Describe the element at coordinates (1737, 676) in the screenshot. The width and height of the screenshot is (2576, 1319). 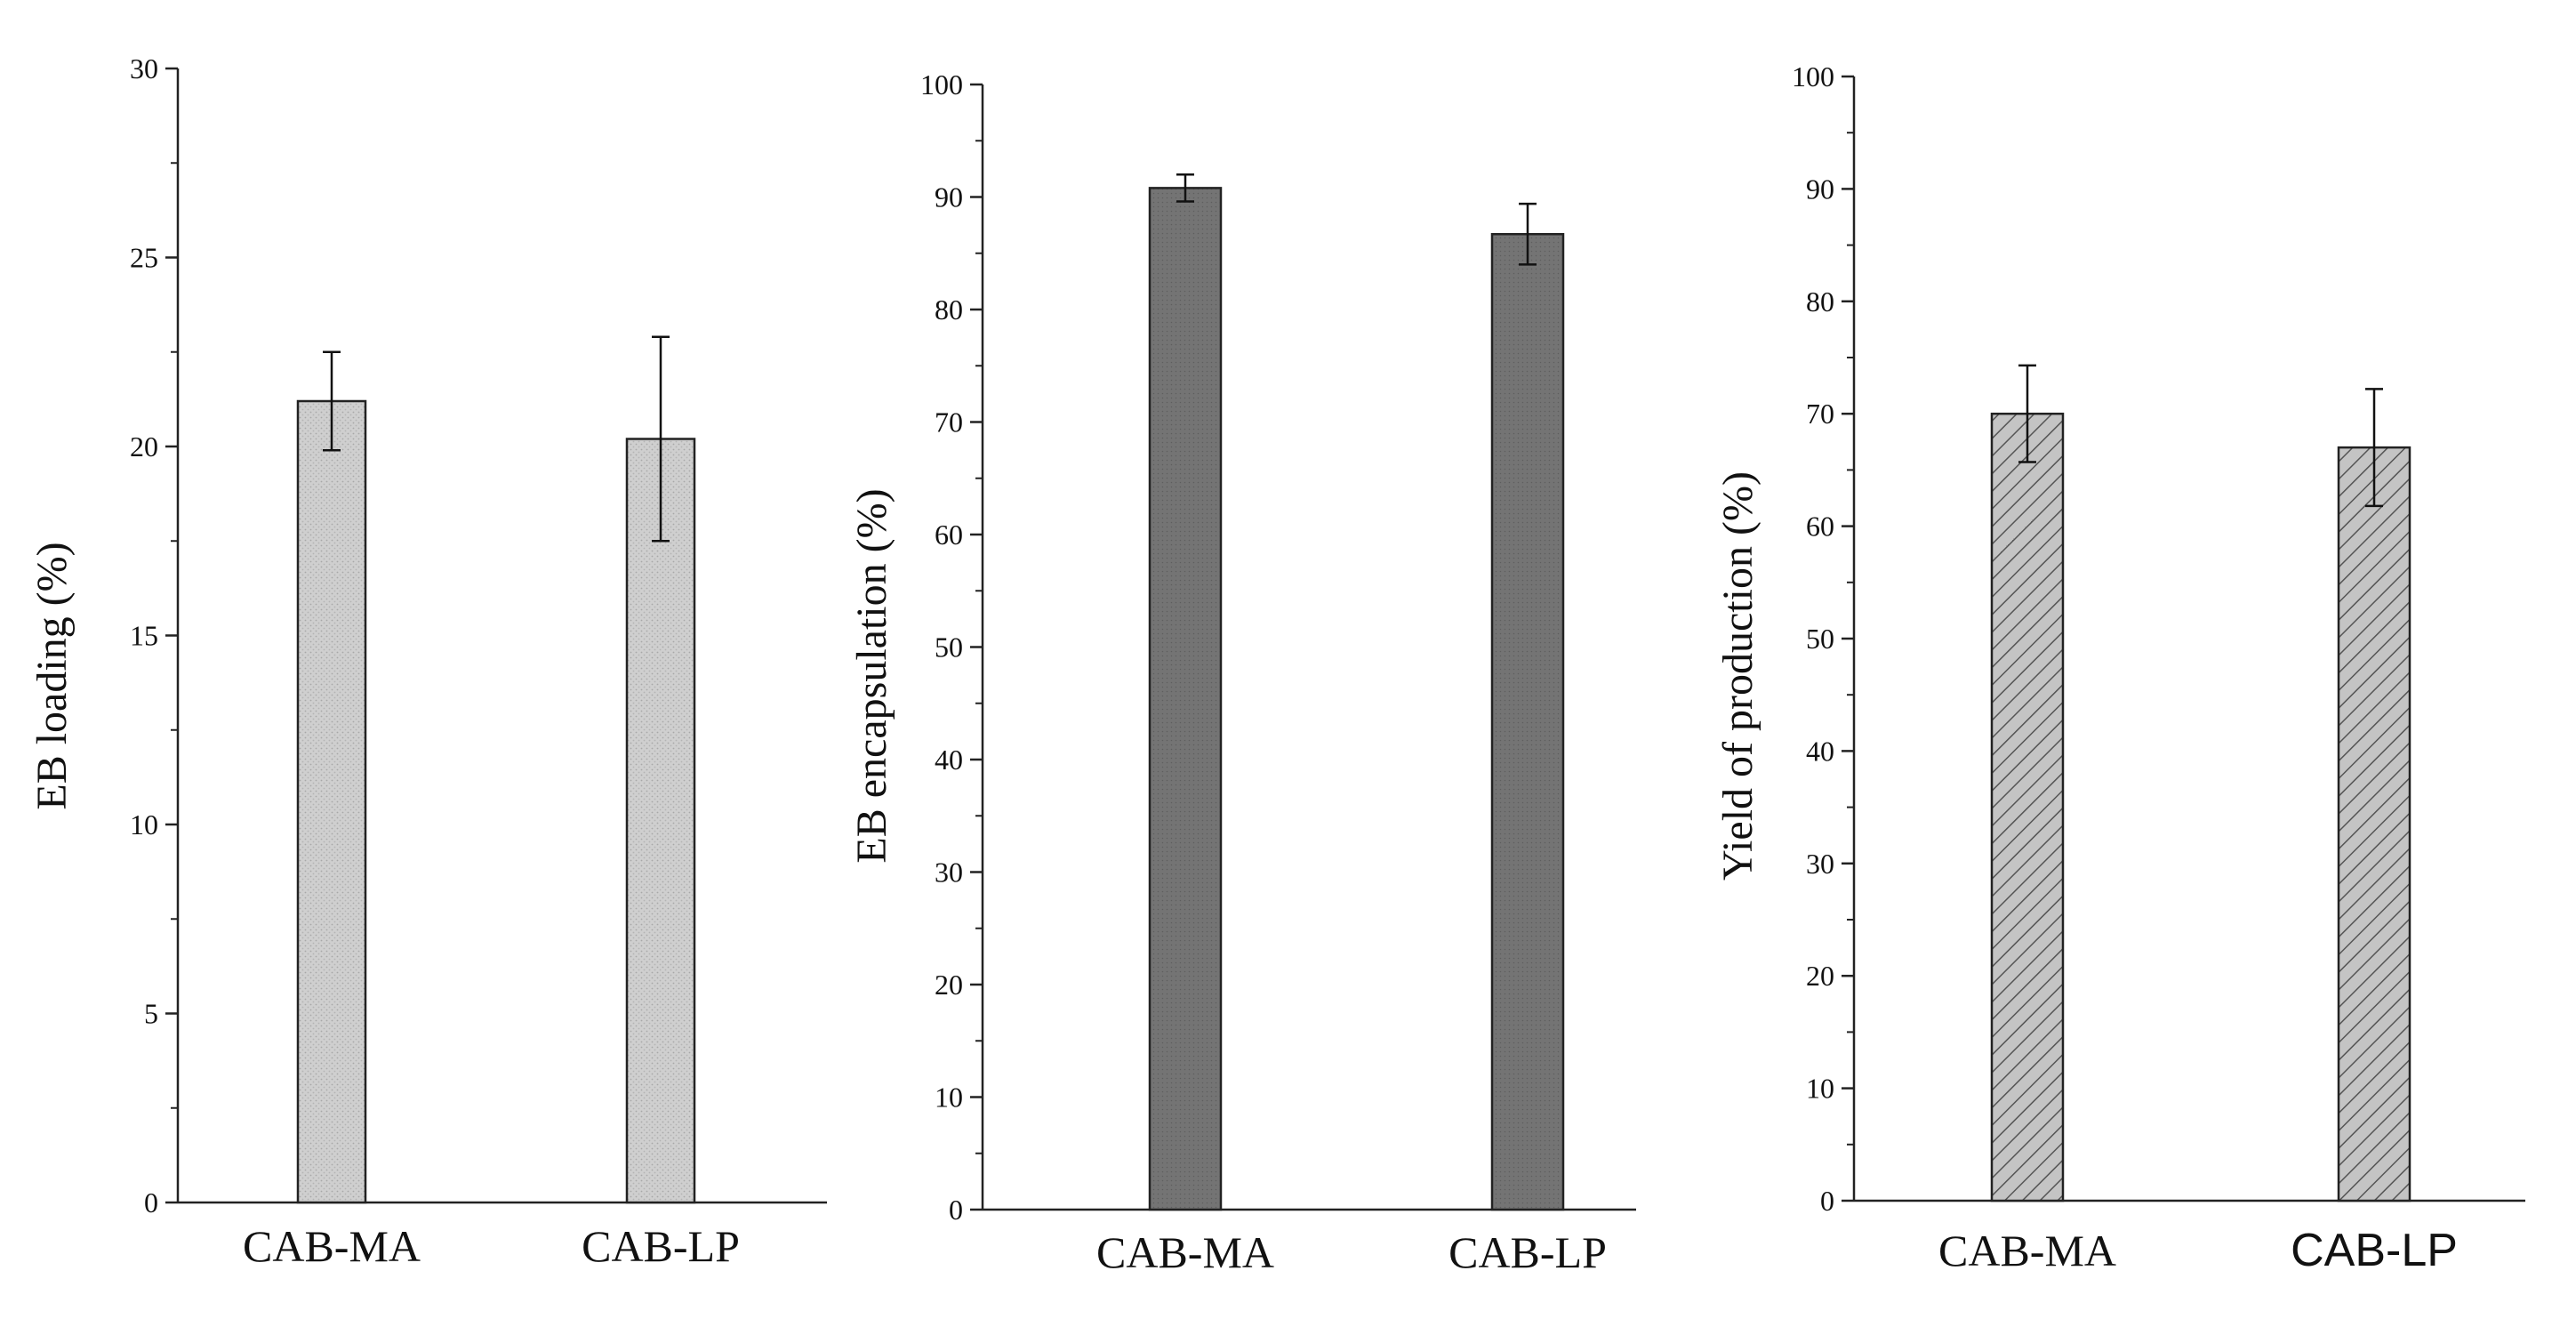
I see `y-axis-label: Yield of production (%)` at that location.